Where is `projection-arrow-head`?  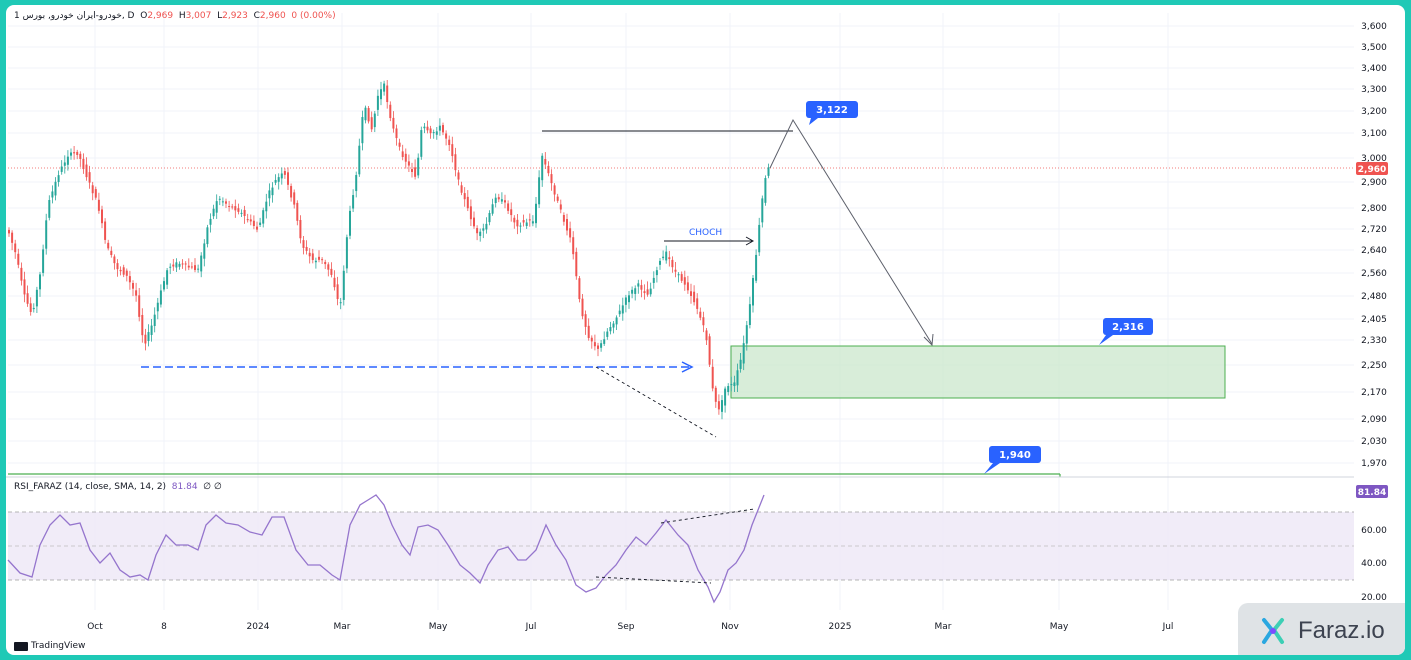 projection-arrow-head is located at coordinates (928, 340).